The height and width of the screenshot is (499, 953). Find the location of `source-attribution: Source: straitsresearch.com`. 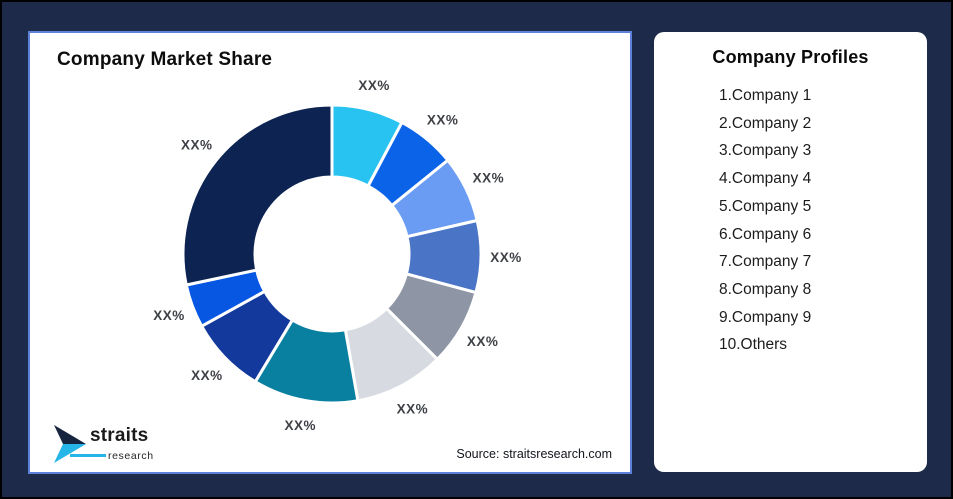

source-attribution: Source: straitsresearch.com is located at coordinates (534, 454).